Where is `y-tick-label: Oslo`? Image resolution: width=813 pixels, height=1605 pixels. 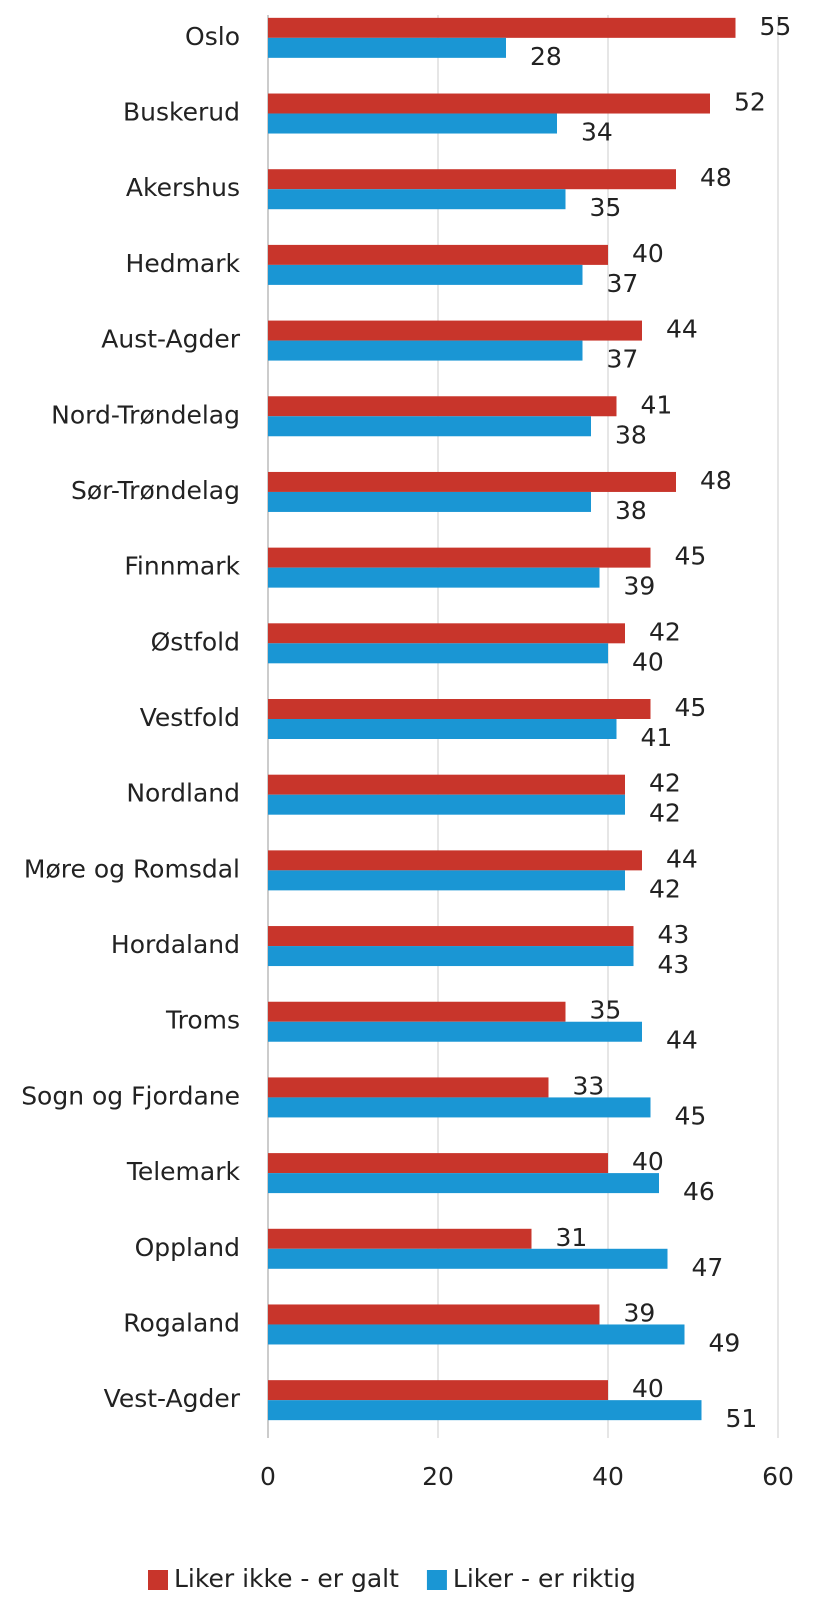
y-tick-label: Oslo is located at coordinates (212, 36).